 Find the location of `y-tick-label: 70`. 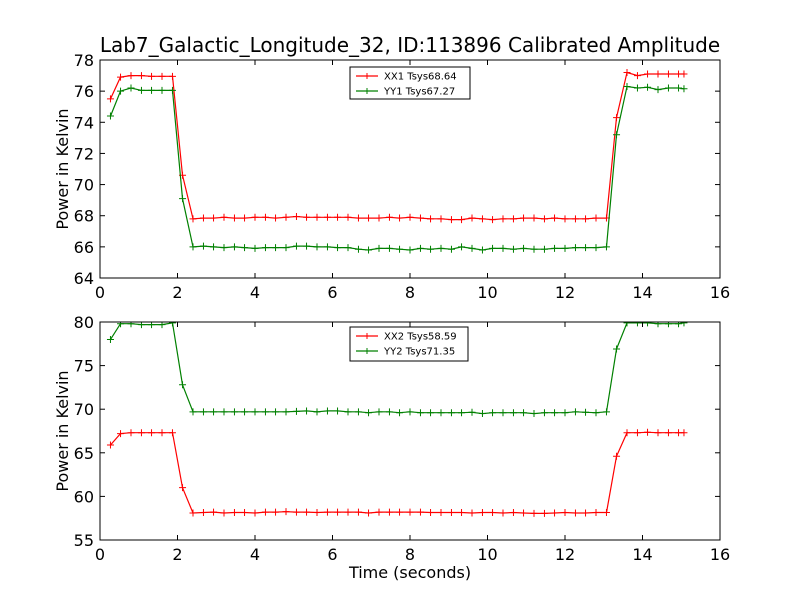

y-tick-label: 70 is located at coordinates (84, 409).